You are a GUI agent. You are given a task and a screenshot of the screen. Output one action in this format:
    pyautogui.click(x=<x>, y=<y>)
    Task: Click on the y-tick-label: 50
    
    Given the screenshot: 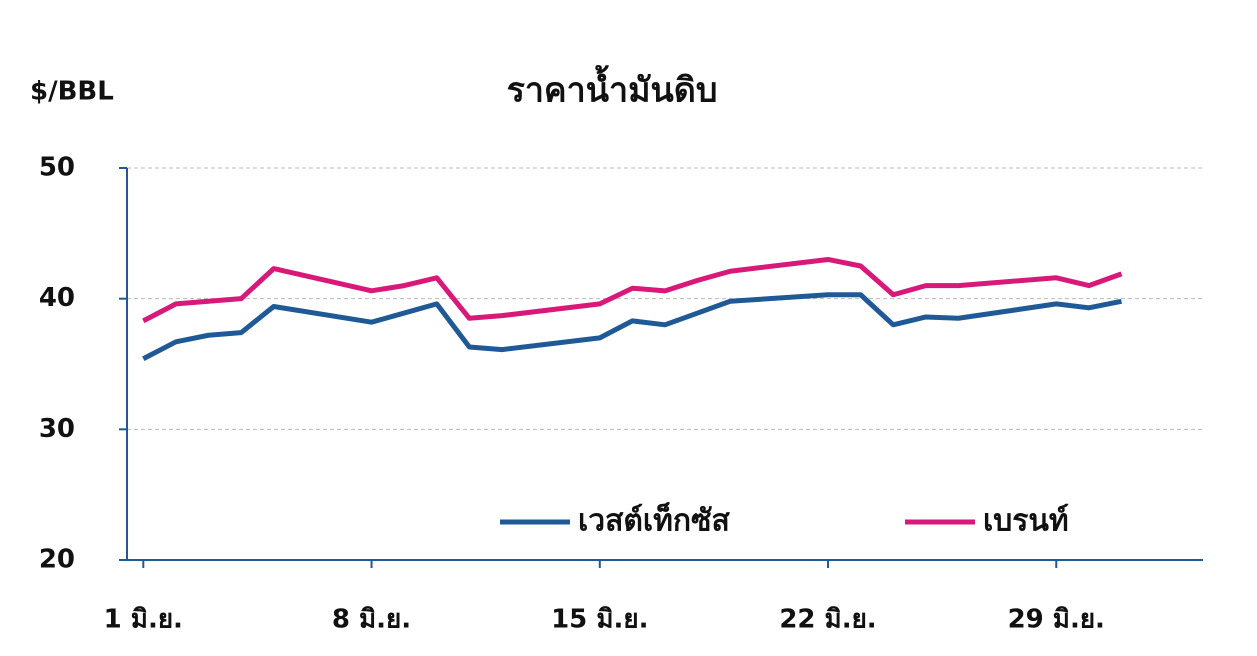 What is the action you would take?
    pyautogui.click(x=57, y=168)
    